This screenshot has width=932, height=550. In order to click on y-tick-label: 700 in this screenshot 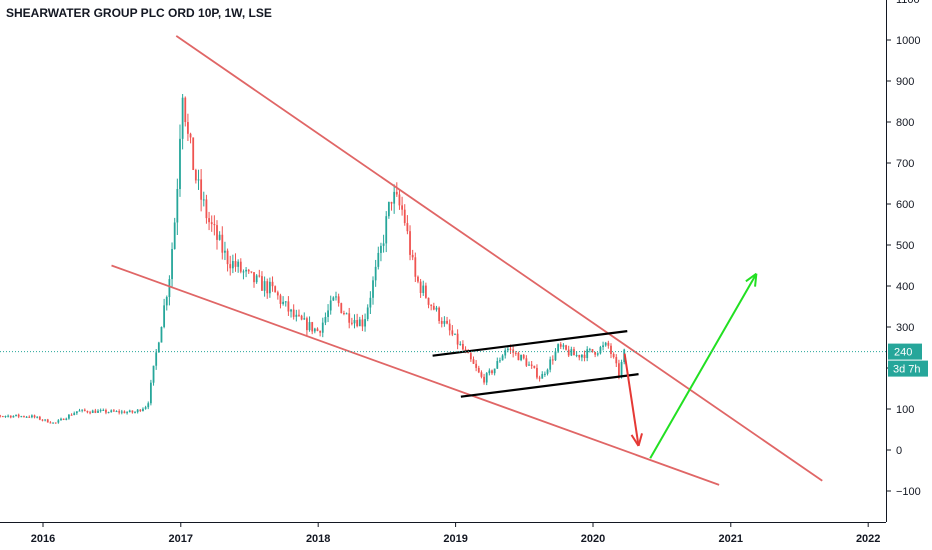, I will do `click(905, 164)`.